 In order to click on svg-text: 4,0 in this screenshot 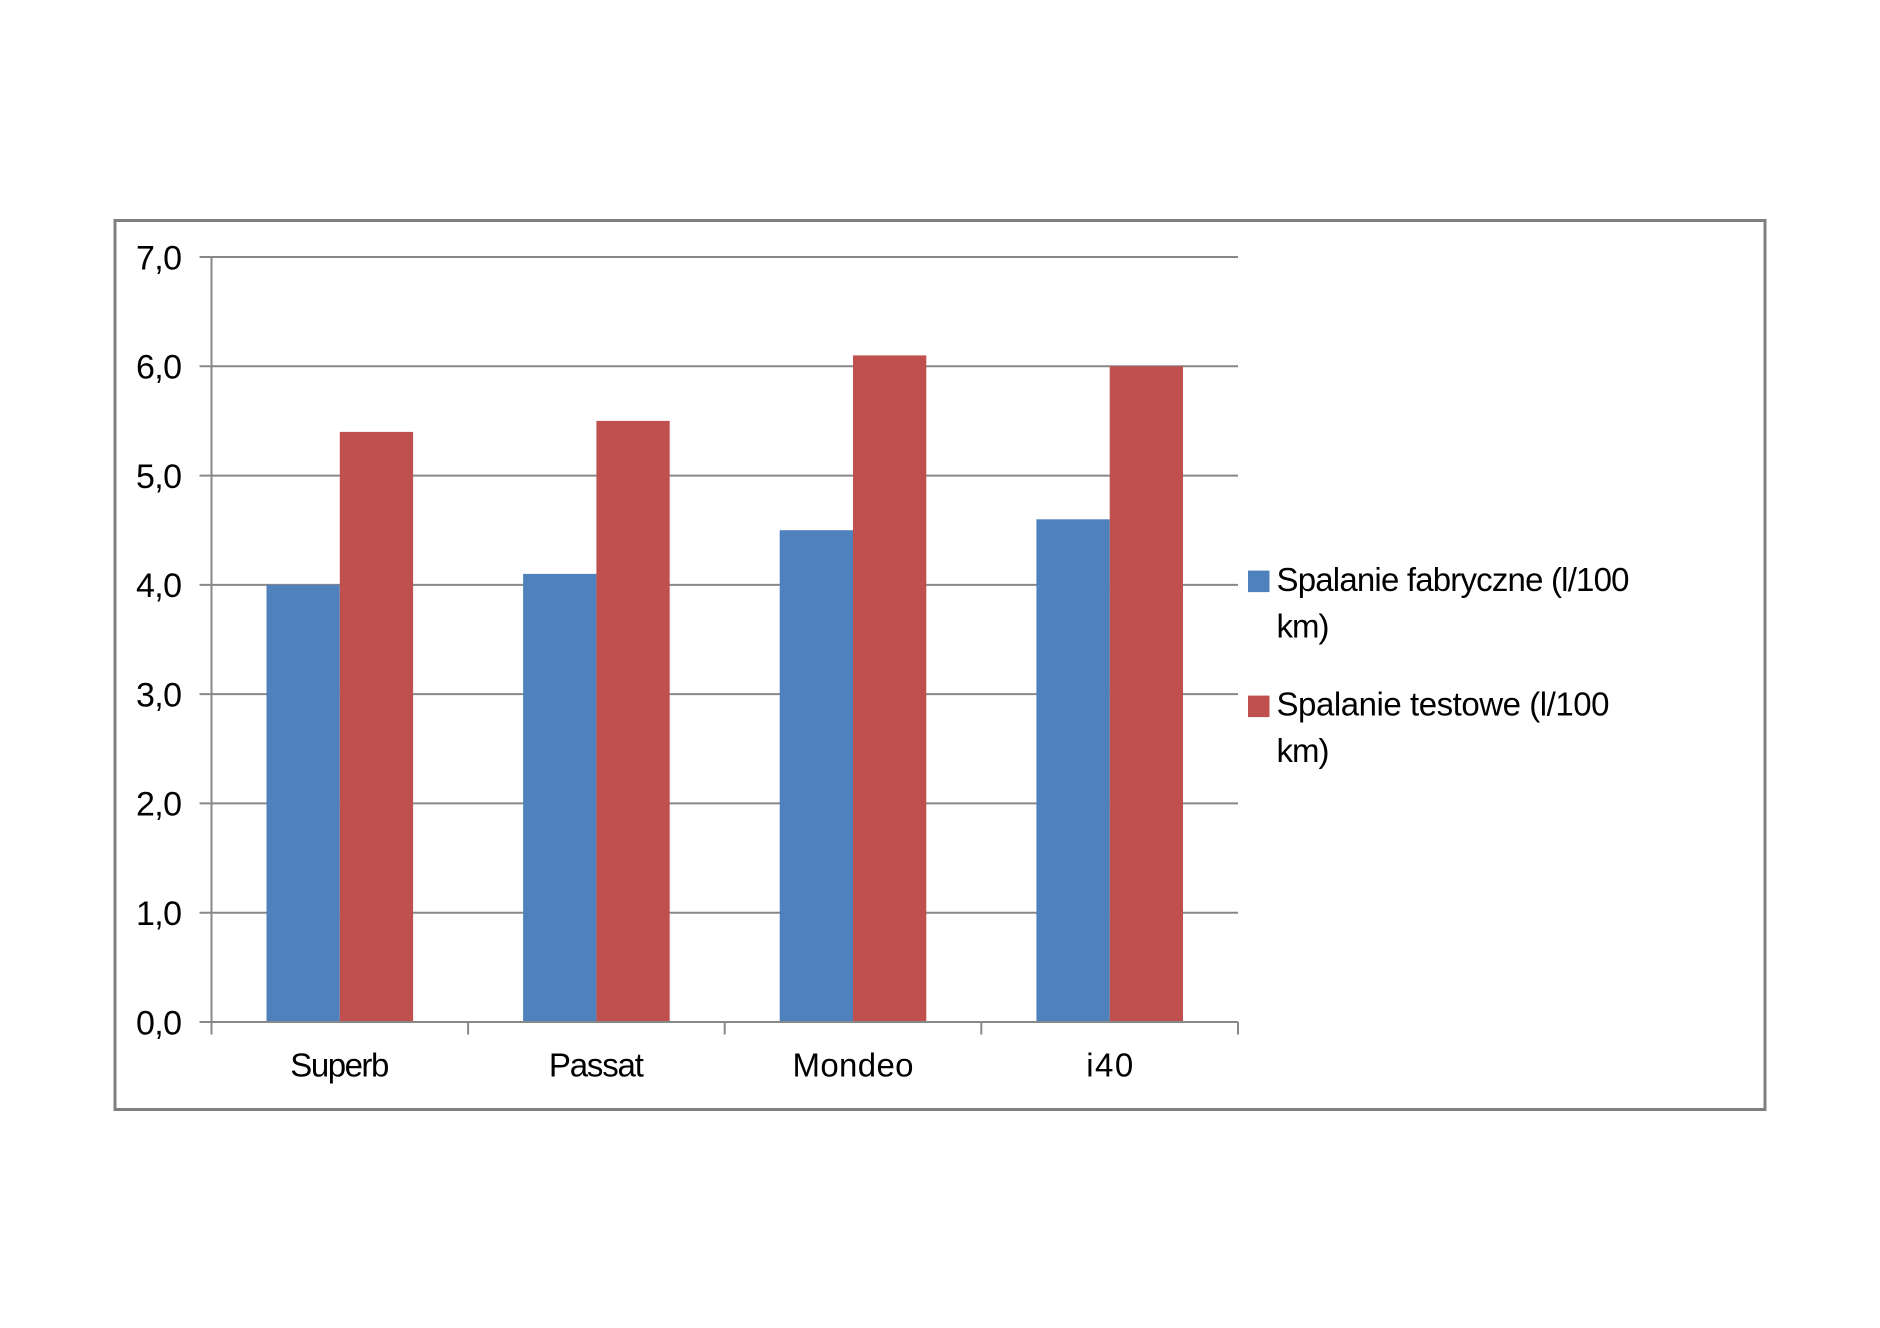, I will do `click(159, 586)`.